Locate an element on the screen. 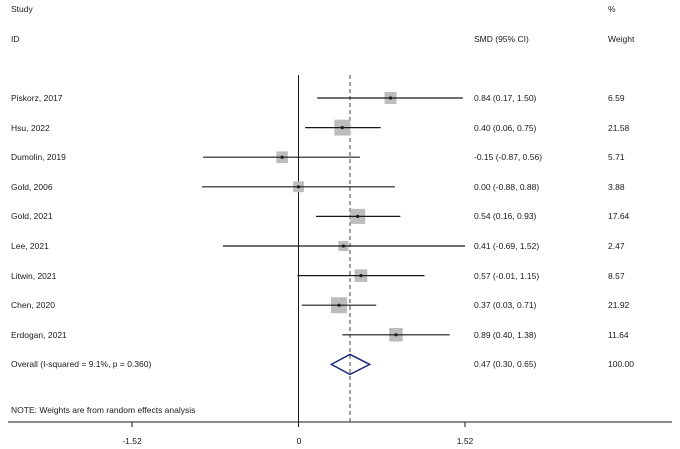  study-weight: 8.57 is located at coordinates (616, 275).